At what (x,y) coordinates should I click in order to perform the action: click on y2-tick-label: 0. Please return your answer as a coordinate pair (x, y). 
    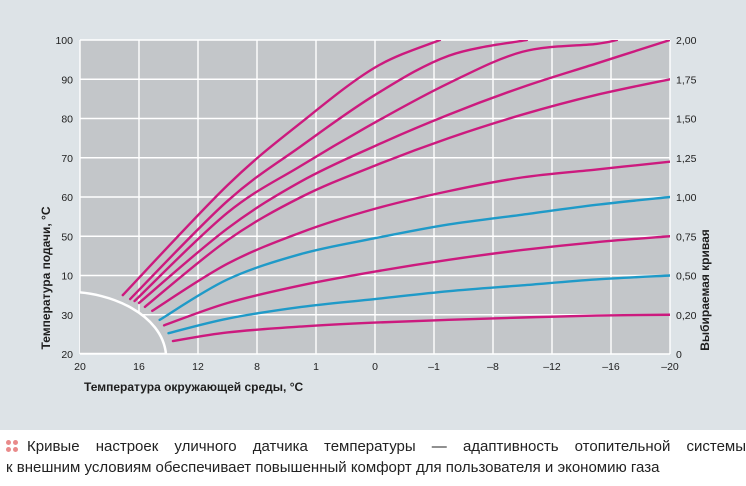
    Looking at the image, I should click on (679, 355).